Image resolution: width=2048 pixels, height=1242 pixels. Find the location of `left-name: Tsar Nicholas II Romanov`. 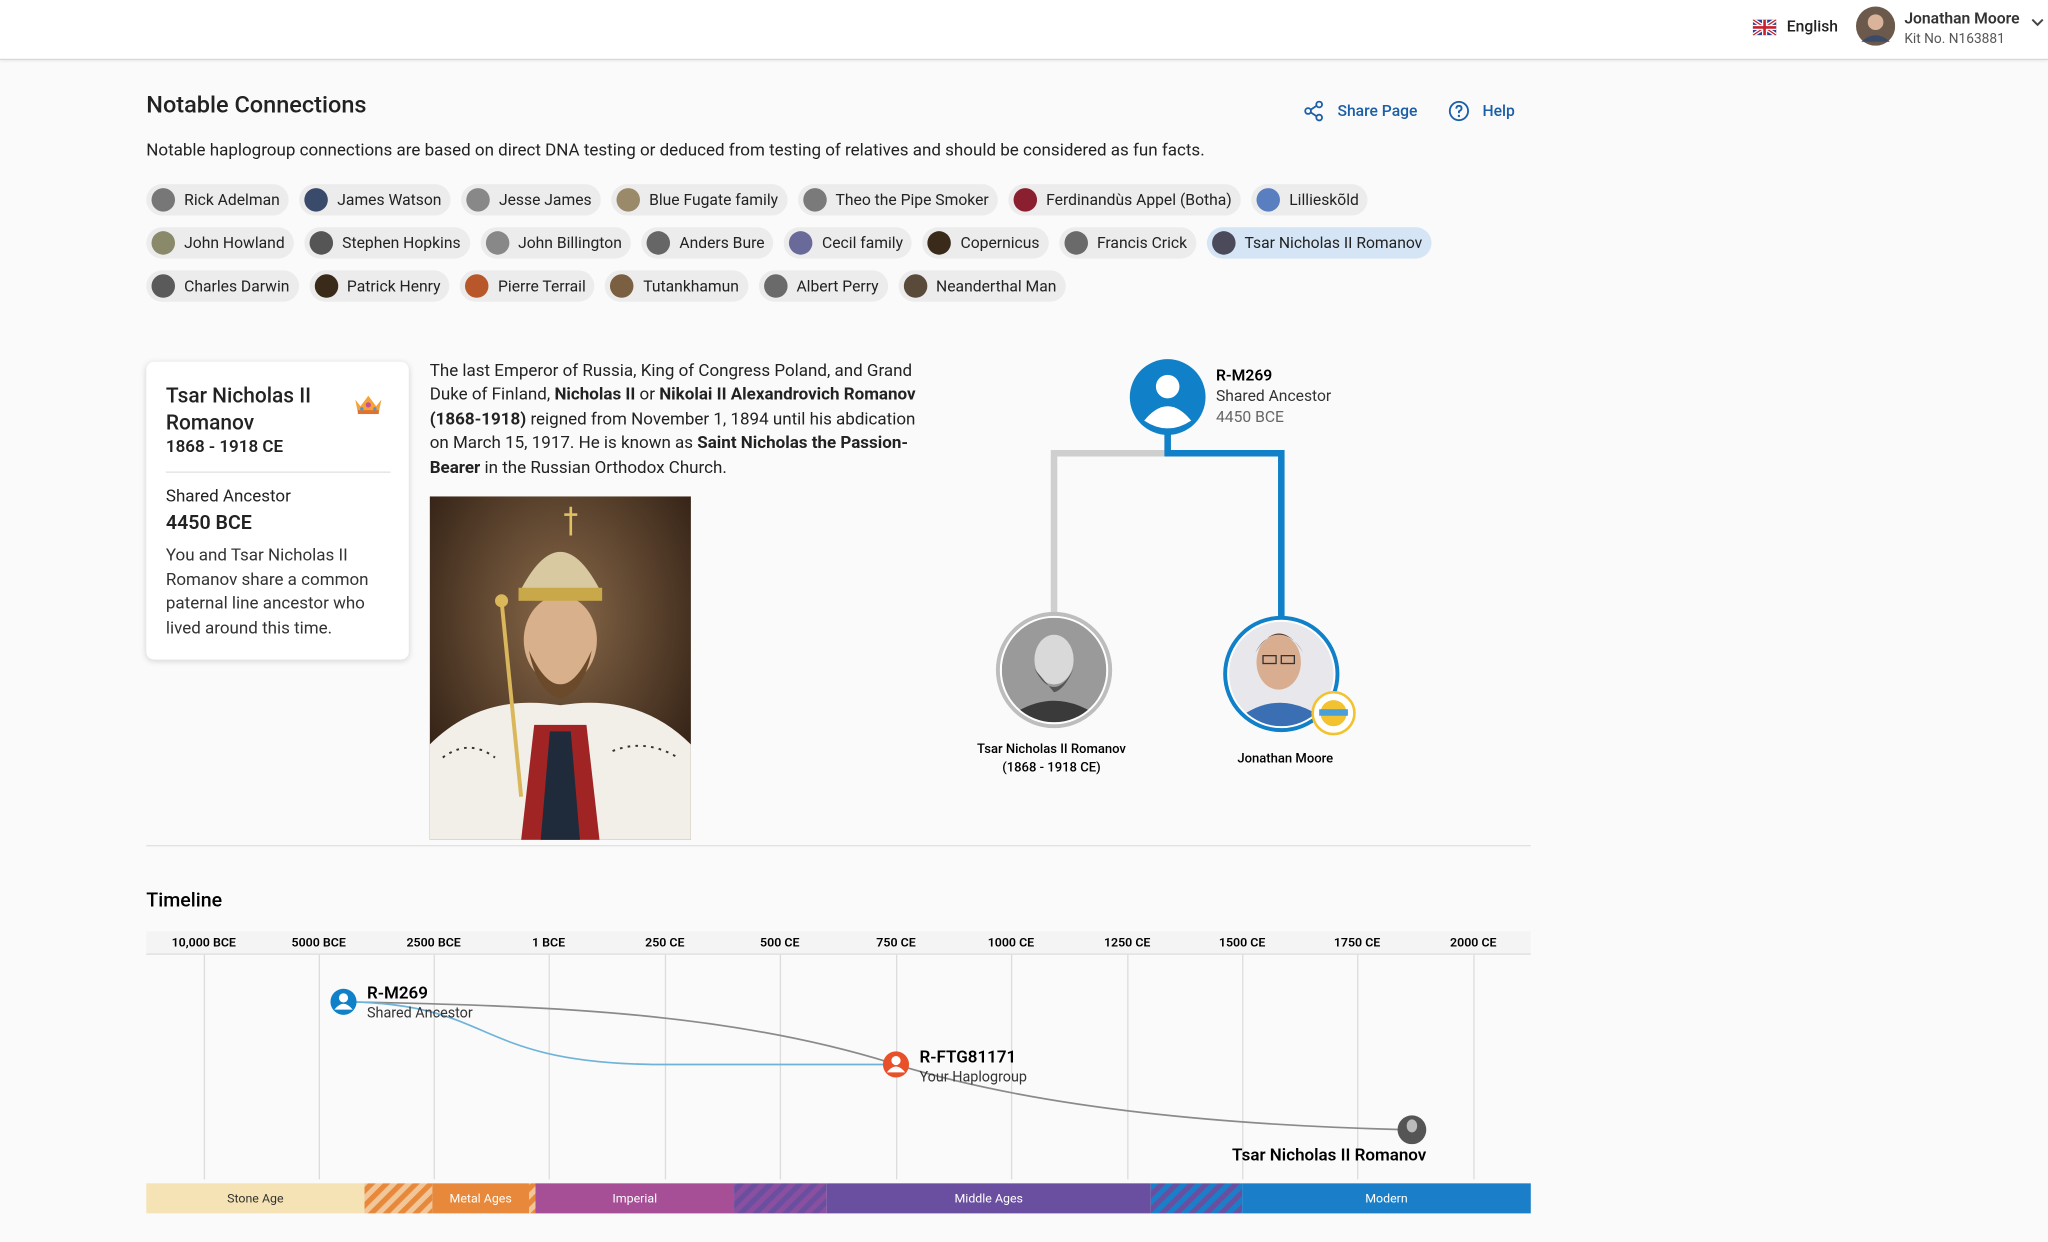

left-name: Tsar Nicholas II Romanov is located at coordinates (1051, 749).